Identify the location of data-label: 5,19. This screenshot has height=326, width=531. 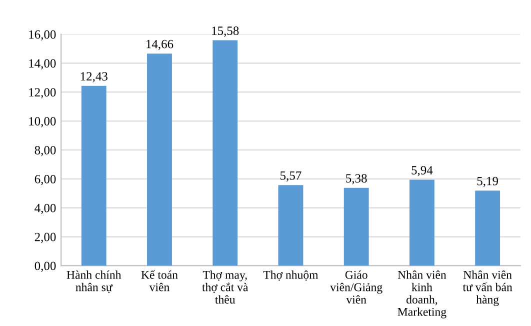
(487, 182).